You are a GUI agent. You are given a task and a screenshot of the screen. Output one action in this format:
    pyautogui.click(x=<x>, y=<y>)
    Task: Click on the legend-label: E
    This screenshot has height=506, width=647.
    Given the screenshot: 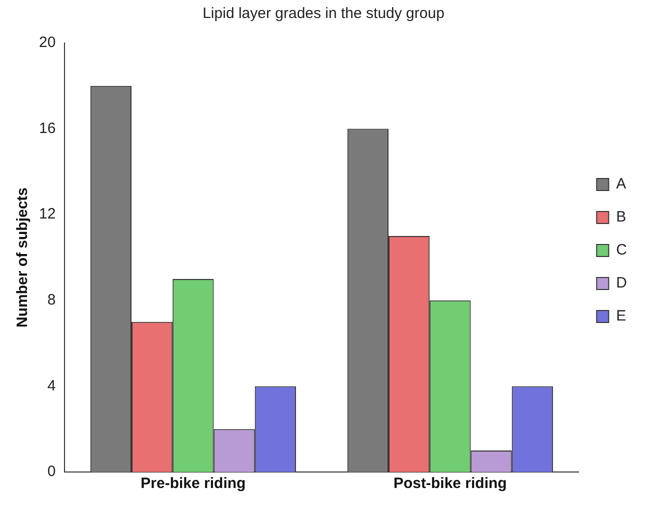 What is the action you would take?
    pyautogui.click(x=621, y=316)
    